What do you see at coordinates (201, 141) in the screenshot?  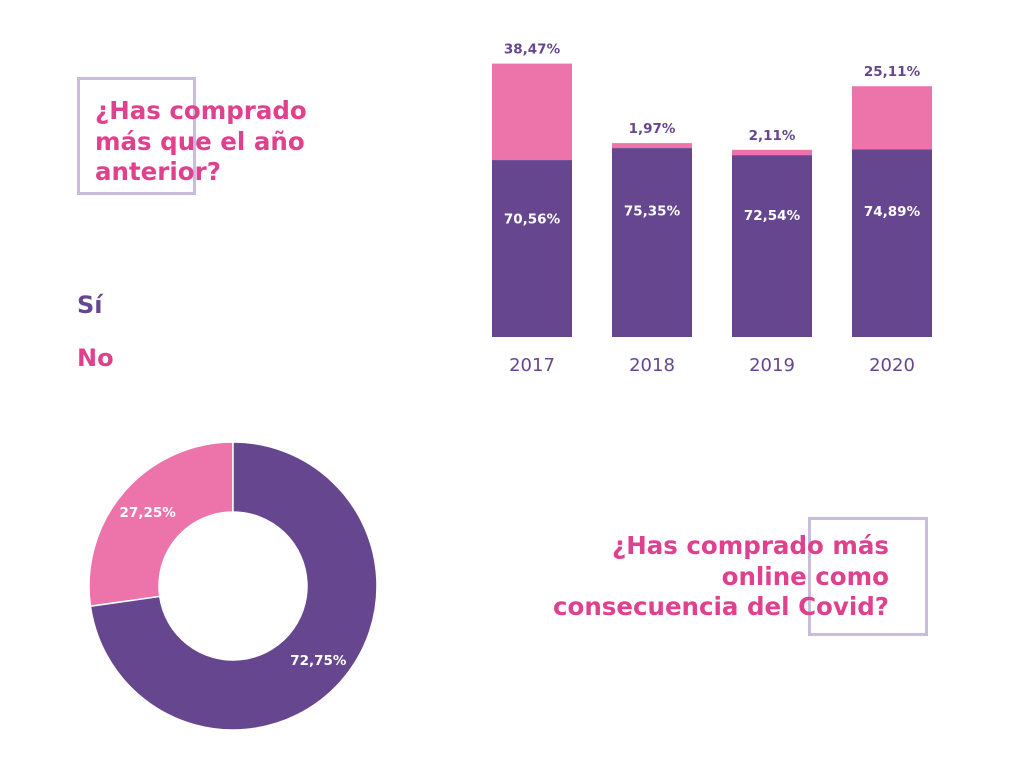 I see `question-1-text: ¿Has comprado más que el año anterior?` at bounding box center [201, 141].